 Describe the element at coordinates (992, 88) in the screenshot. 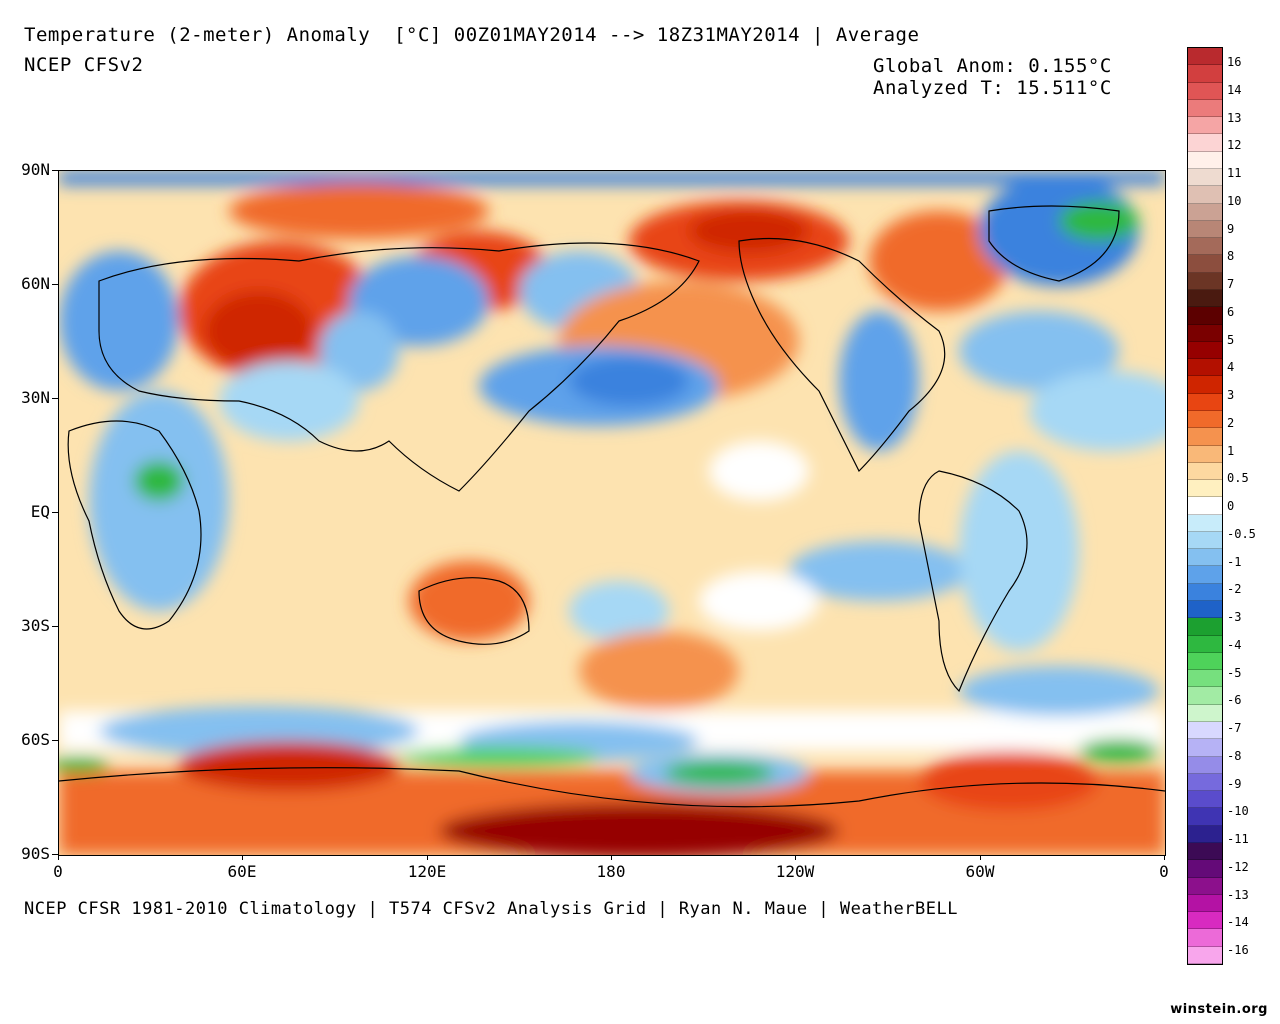

I see `analyzed-temperature-value: Analyzed T: 15.511°C` at that location.